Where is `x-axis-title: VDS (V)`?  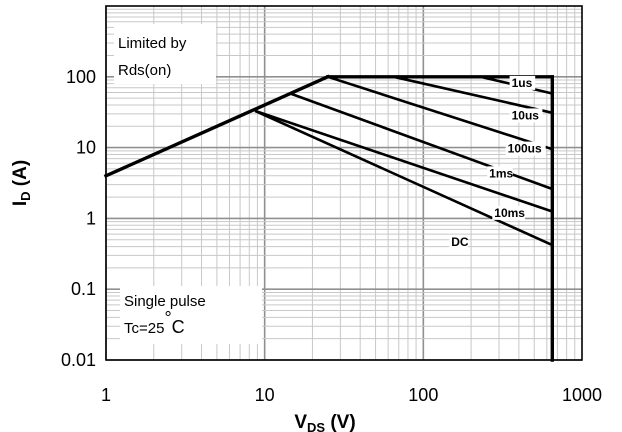 x-axis-title: VDS (V) is located at coordinates (324, 422).